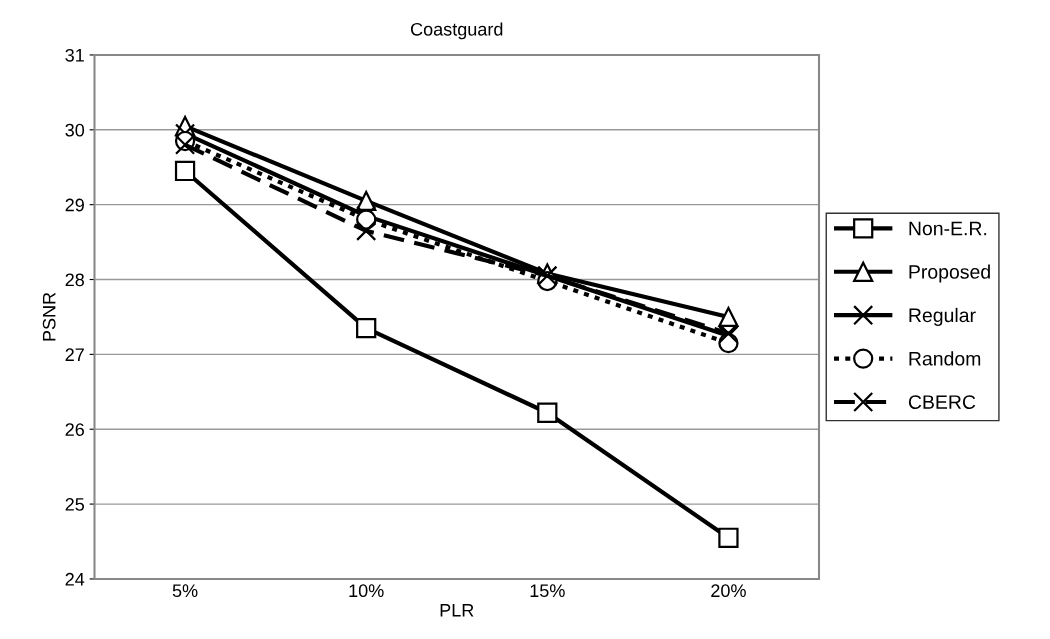  What do you see at coordinates (74, 429) in the screenshot?
I see `y-tick-label: 26` at bounding box center [74, 429].